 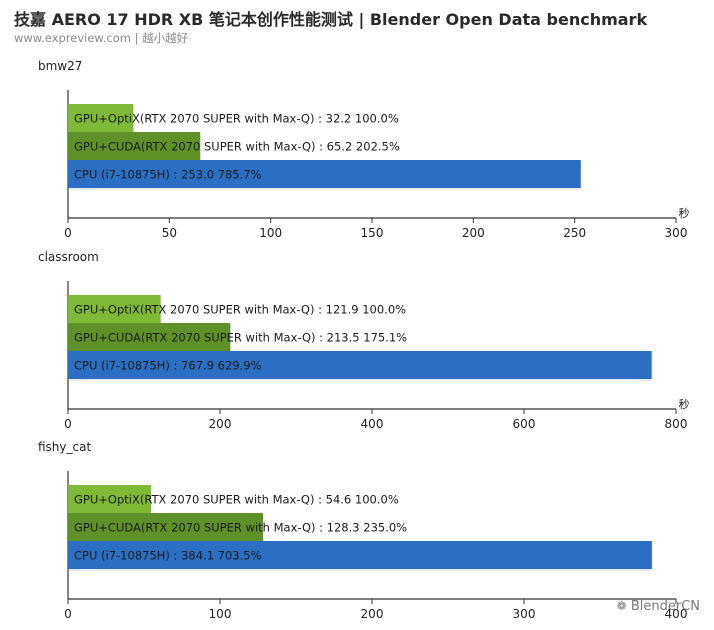 I want to click on bar-data-label: CPU (i7-10875H) : 253.0 785.7%, so click(x=168, y=175).